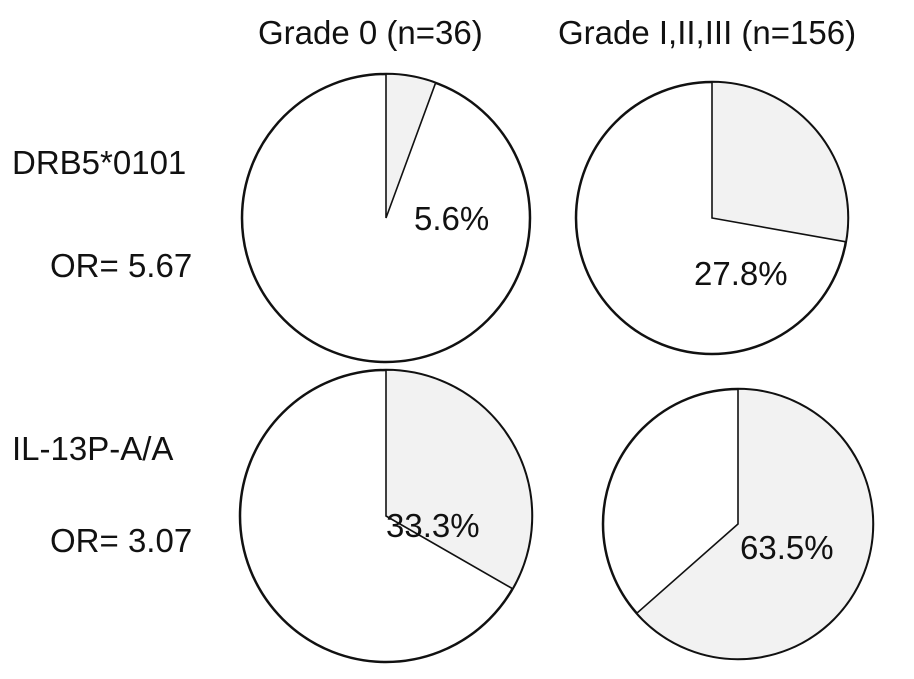 Image resolution: width=914 pixels, height=679 pixels. What do you see at coordinates (93, 448) in the screenshot?
I see `row-label-il13: IL-13P-A/A` at bounding box center [93, 448].